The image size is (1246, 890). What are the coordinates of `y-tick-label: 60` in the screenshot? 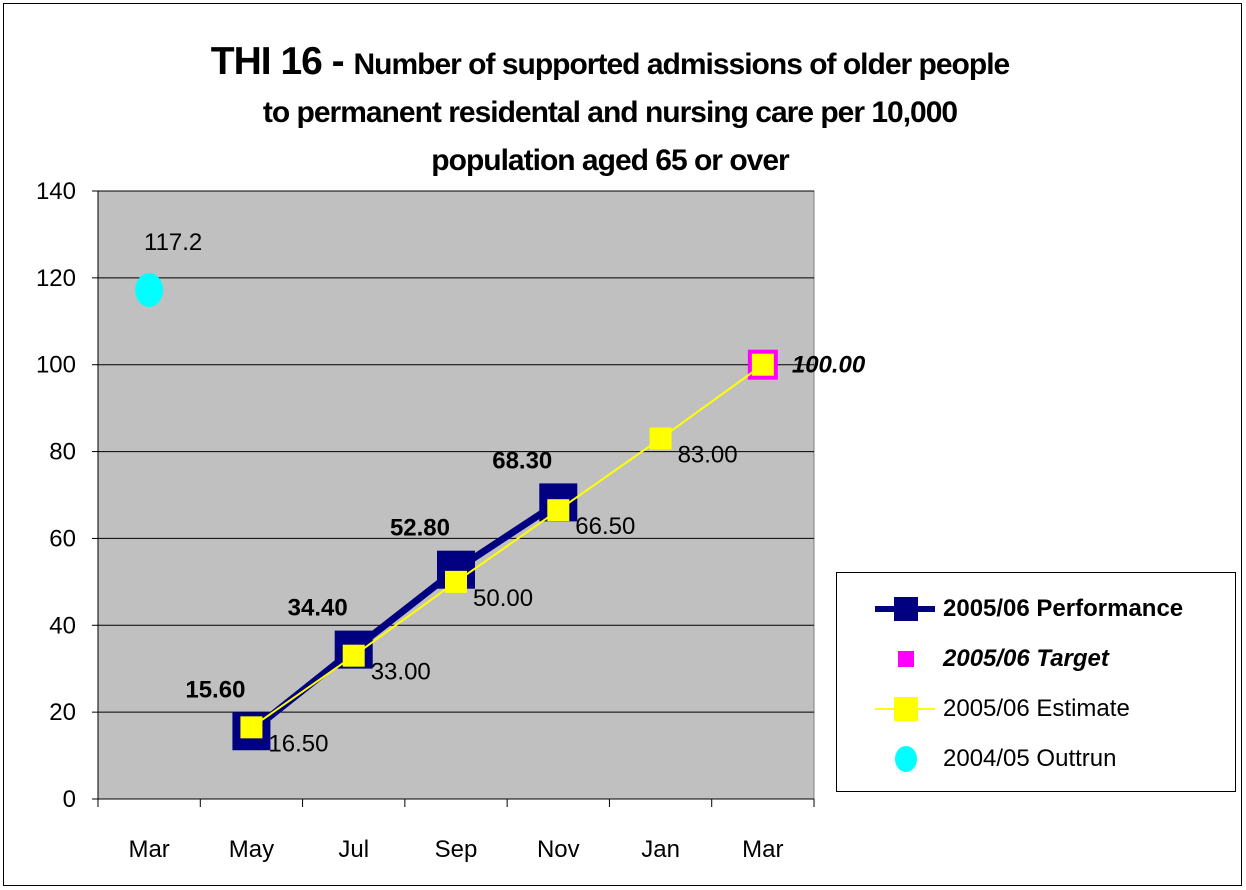 It's located at (62, 538).